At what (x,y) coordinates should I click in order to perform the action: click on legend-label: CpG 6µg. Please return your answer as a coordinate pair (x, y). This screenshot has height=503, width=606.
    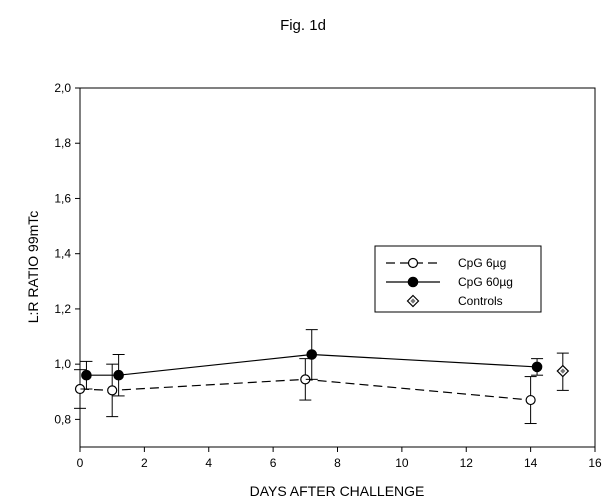
    Looking at the image, I should click on (482, 263).